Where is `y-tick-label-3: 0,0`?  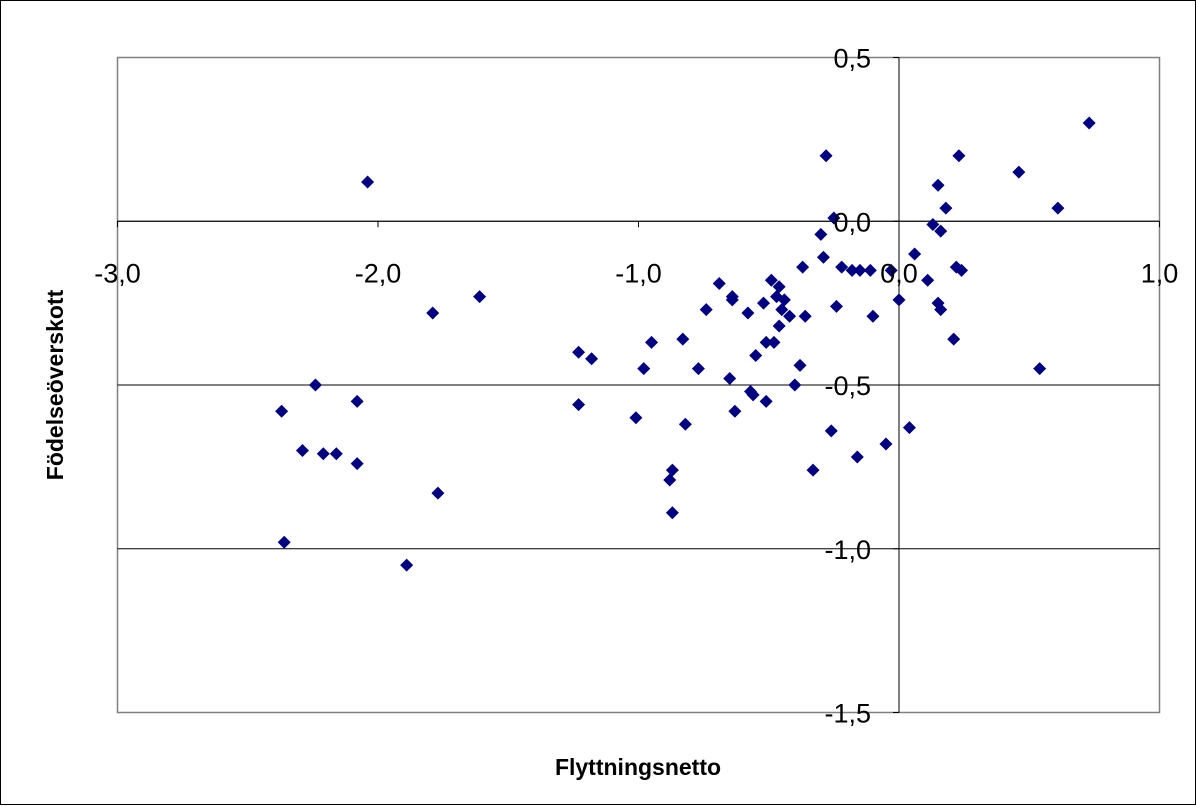 y-tick-label-3: 0,0 is located at coordinates (852, 222).